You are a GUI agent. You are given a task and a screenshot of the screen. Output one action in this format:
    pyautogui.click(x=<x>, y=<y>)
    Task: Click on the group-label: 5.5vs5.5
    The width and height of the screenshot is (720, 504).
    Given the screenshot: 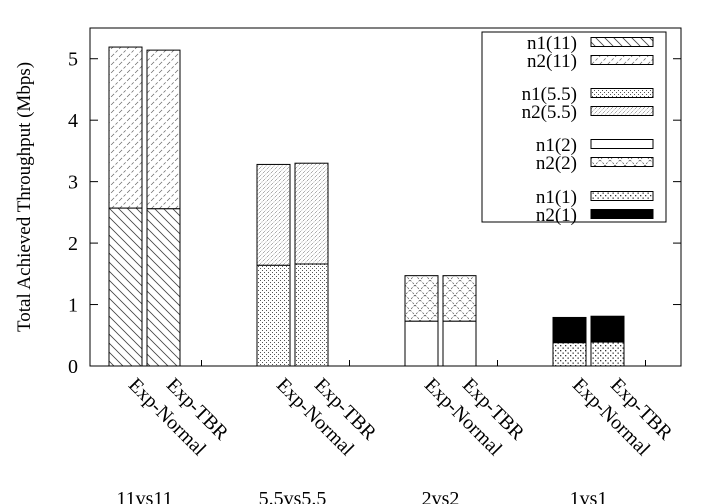 What is the action you would take?
    pyautogui.click(x=293, y=496)
    